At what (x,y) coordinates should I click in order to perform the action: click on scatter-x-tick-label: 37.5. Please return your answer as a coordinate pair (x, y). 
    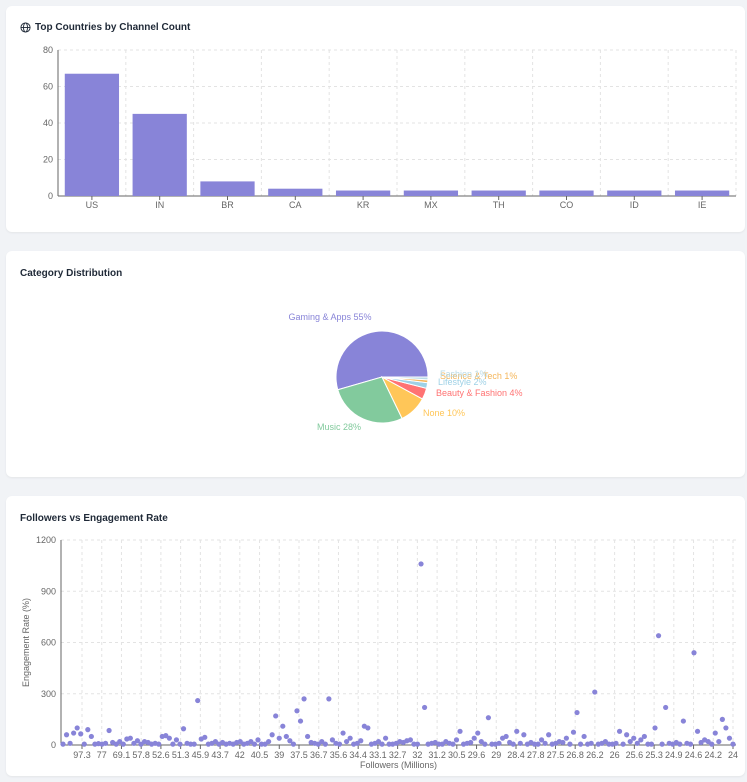
    Looking at the image, I should click on (299, 755).